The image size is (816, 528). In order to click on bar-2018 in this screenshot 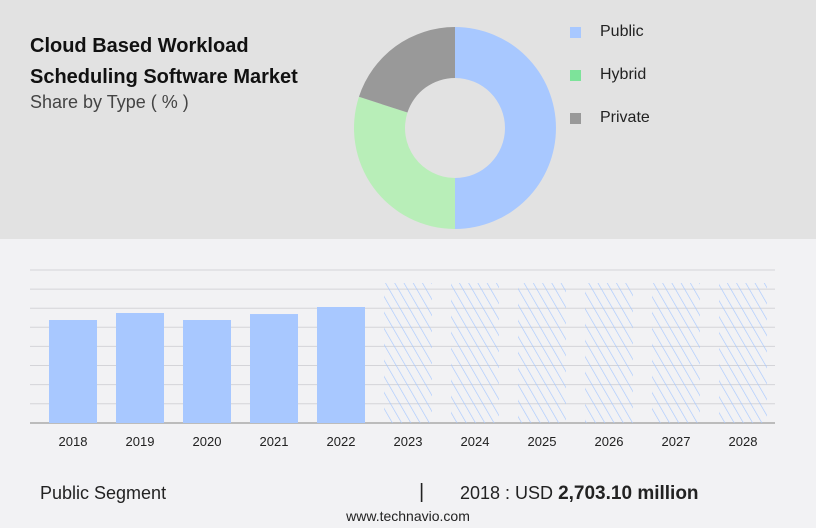, I will do `click(73, 371)`.